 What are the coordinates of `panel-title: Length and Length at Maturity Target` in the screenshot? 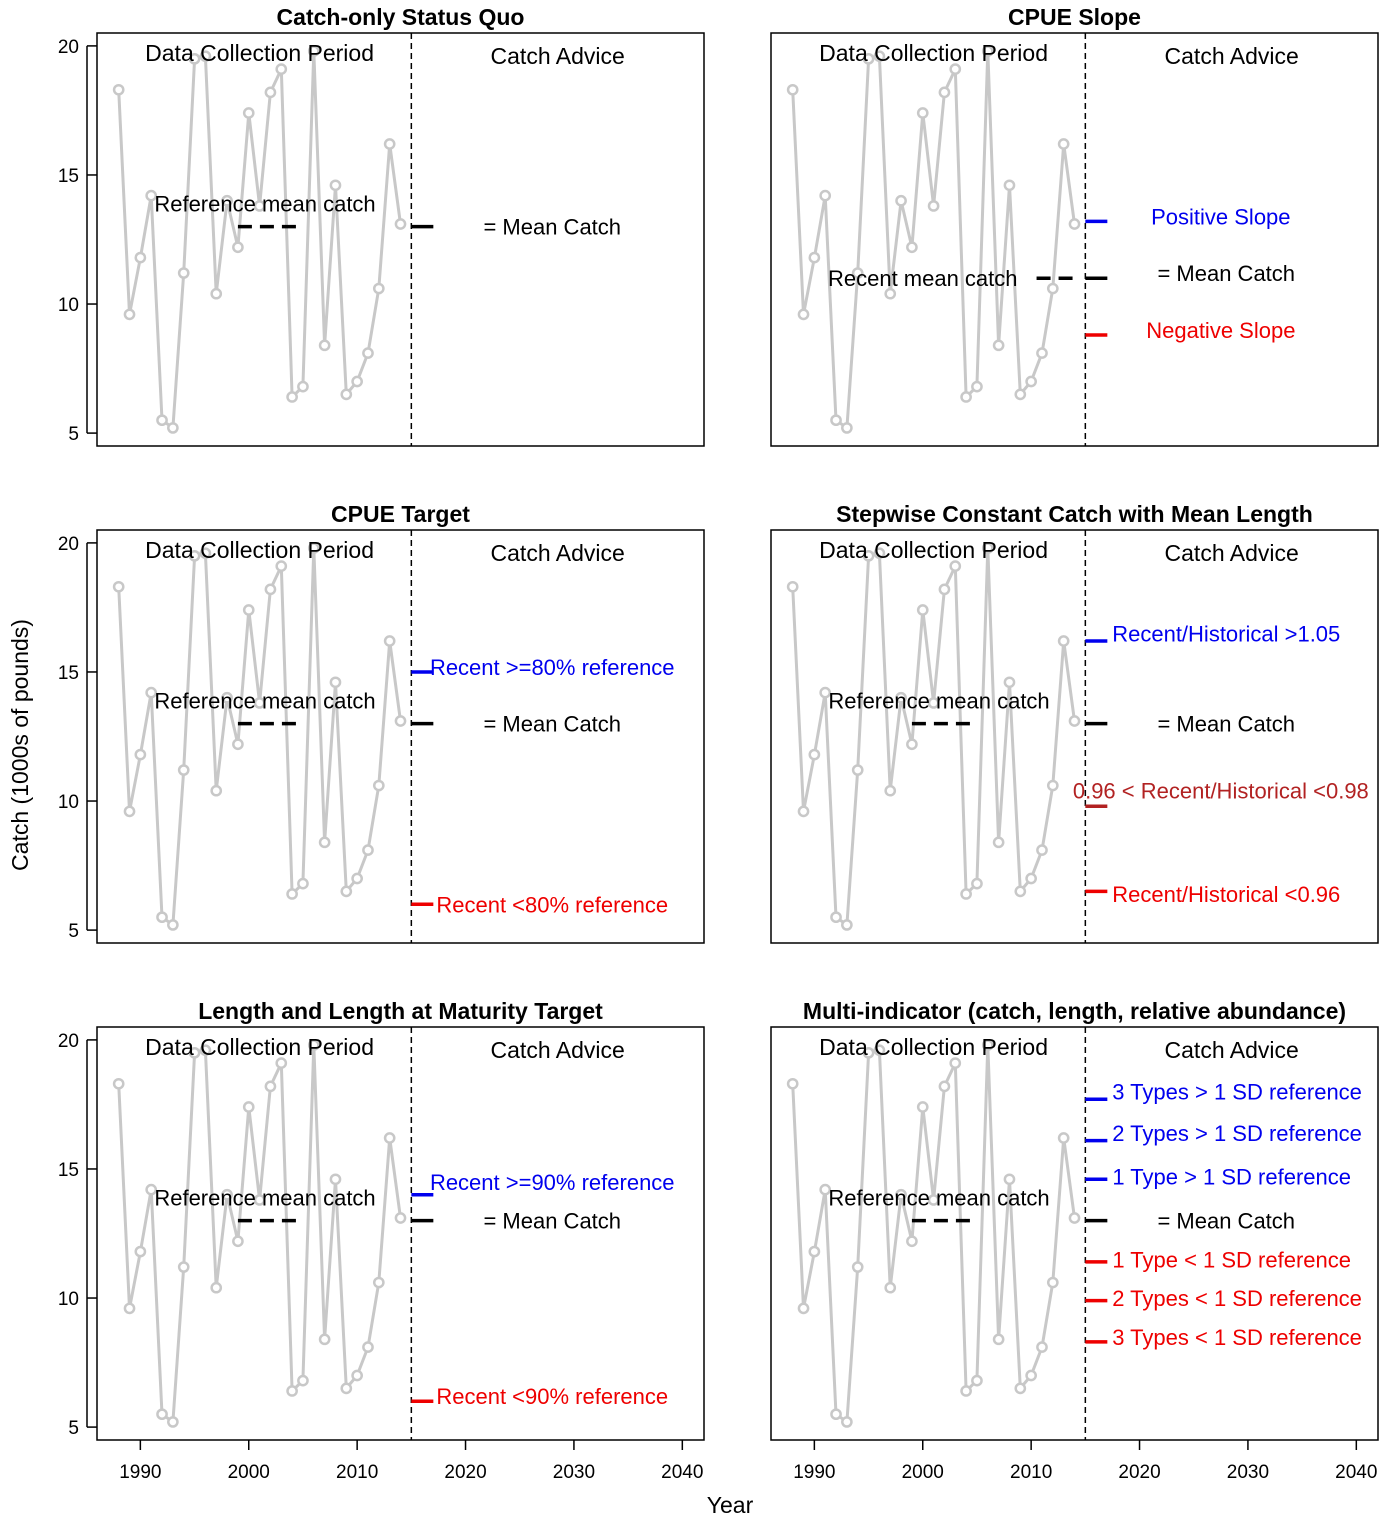 It's located at (400, 1011).